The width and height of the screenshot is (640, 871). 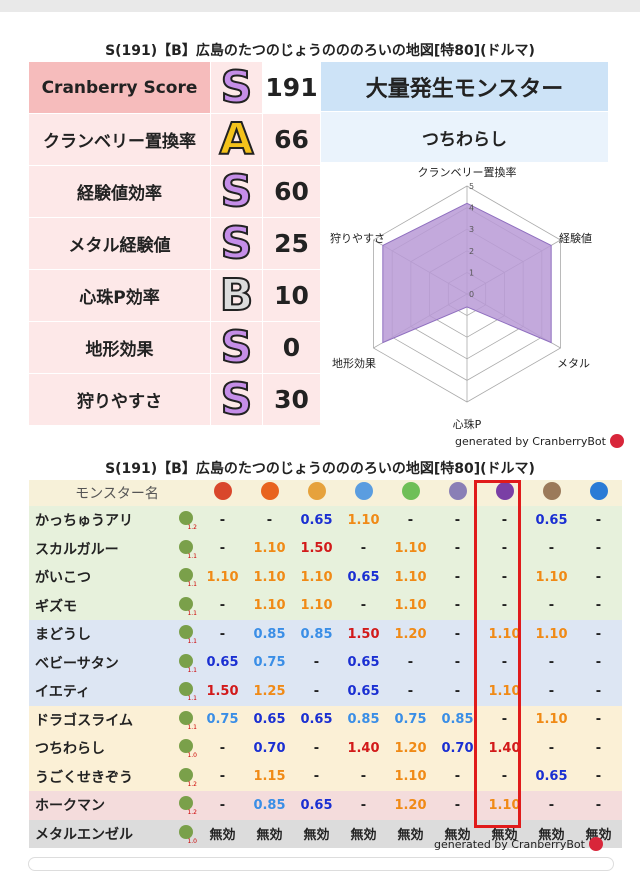 I want to click on radar-axis-label: 地形効果, so click(x=354, y=363).